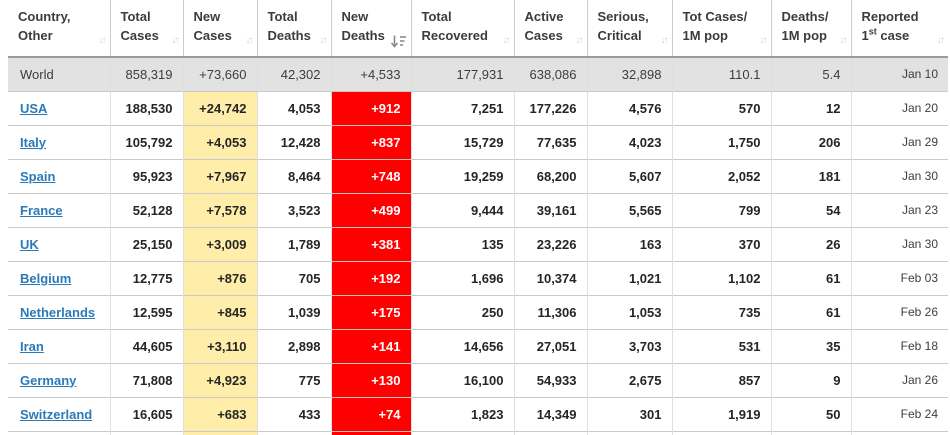  Describe the element at coordinates (293, 107) in the screenshot. I see `cell-total-deaths: 4,053` at that location.